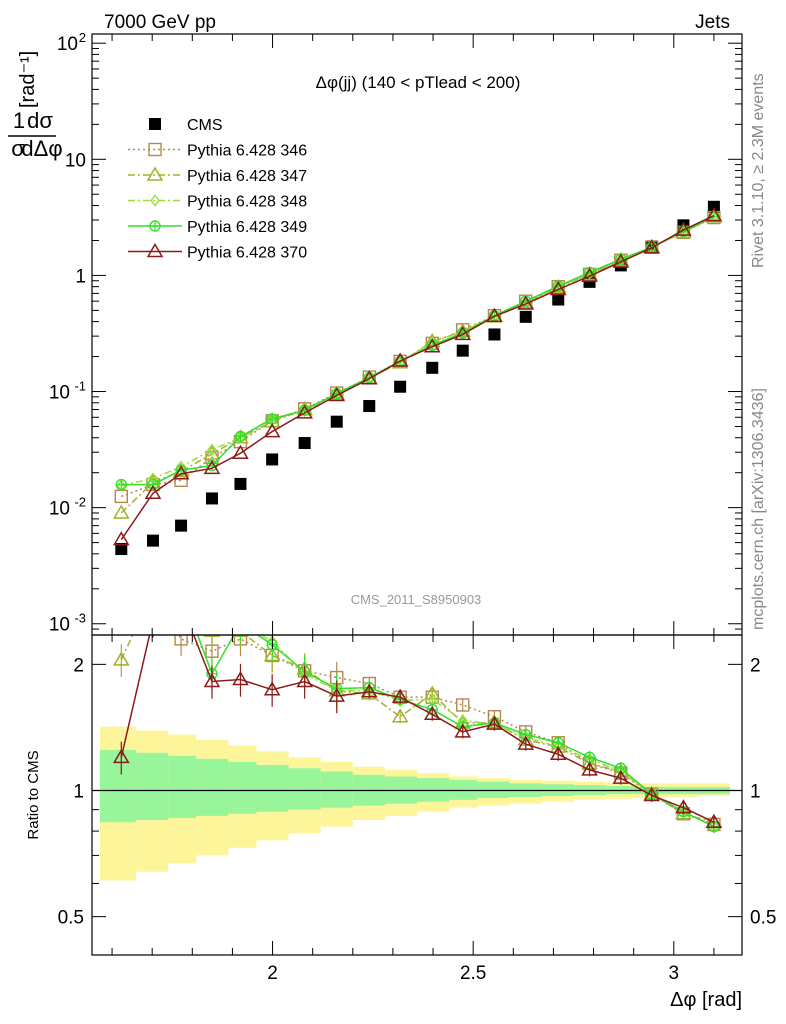  Describe the element at coordinates (674, 973) in the screenshot. I see `ratio-xtick-label-2: 3` at that location.